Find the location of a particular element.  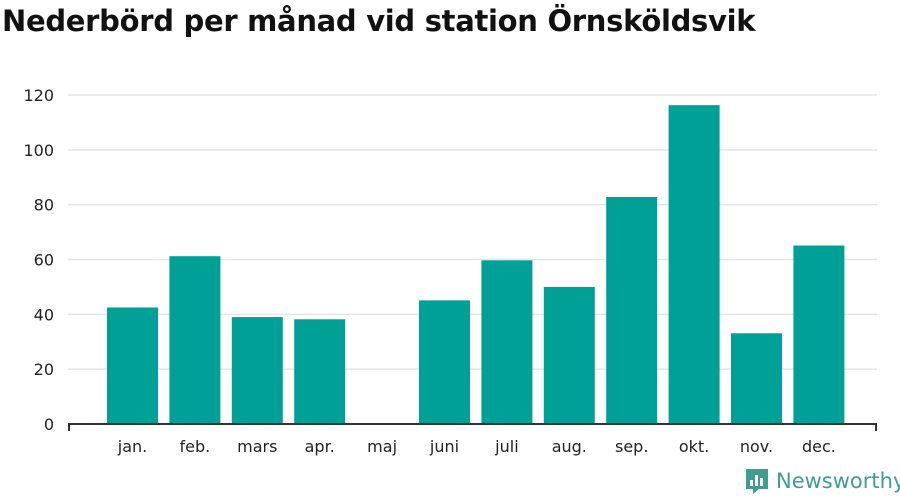

x-tick-label: aug. is located at coordinates (569, 446).